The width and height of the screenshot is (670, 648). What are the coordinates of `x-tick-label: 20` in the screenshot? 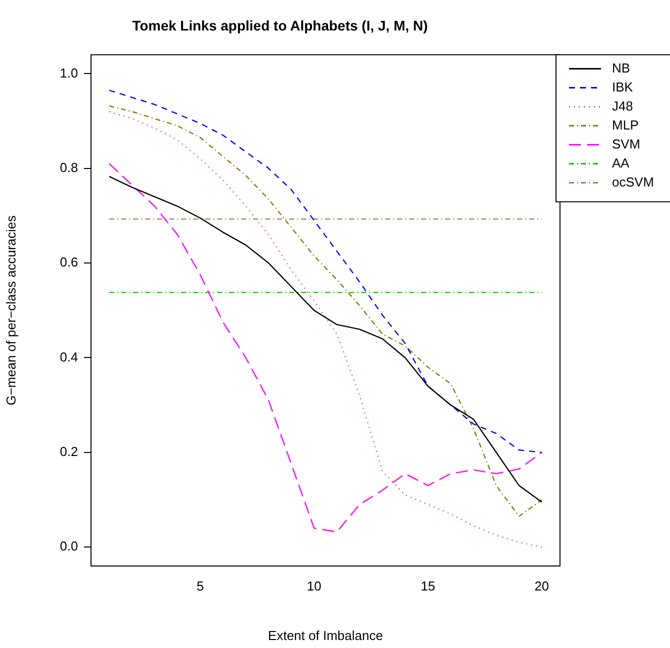 It's located at (542, 586).